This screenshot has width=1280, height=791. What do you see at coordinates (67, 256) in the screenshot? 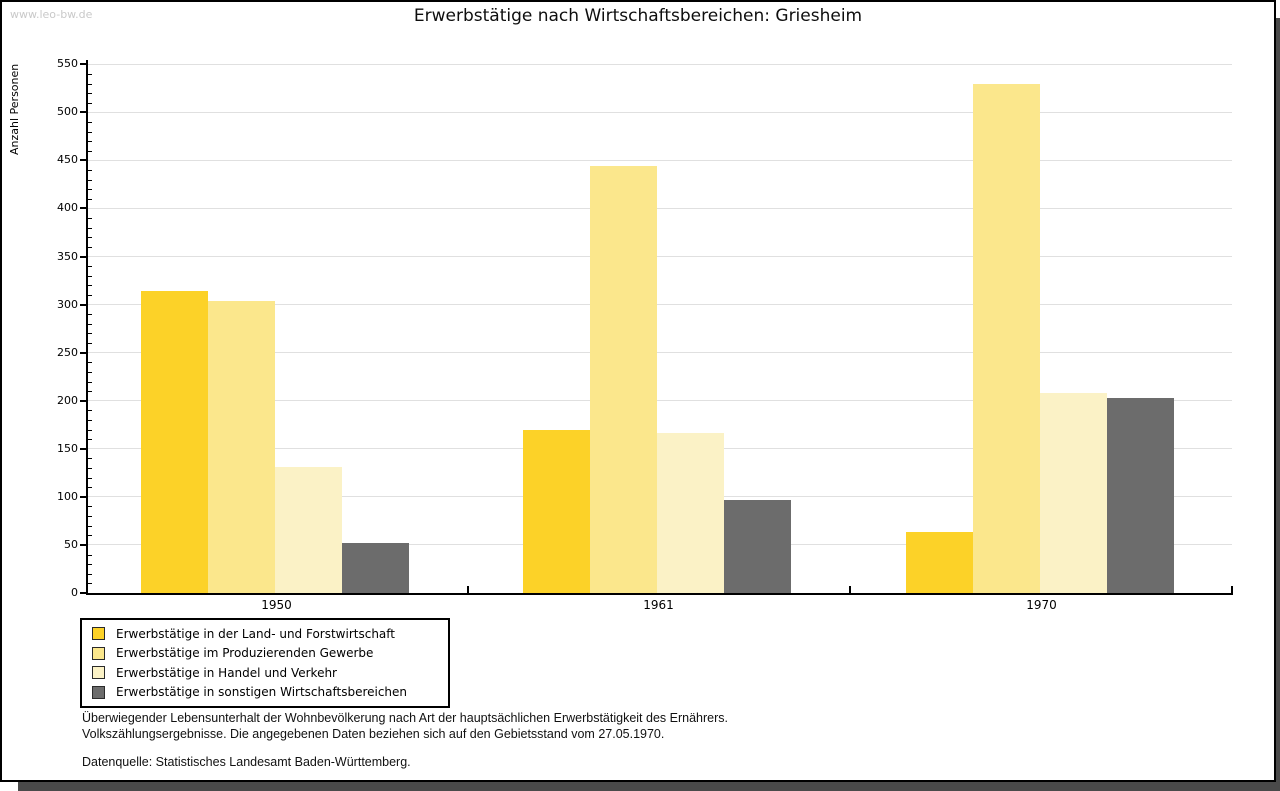
I see `y-tick-label: 350` at bounding box center [67, 256].